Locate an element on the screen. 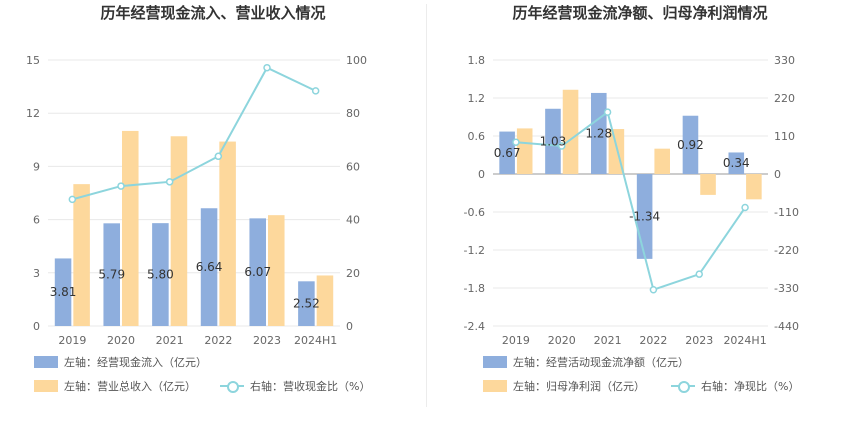 The image size is (850, 437). right-axis-tick-label: -220 is located at coordinates (786, 250).